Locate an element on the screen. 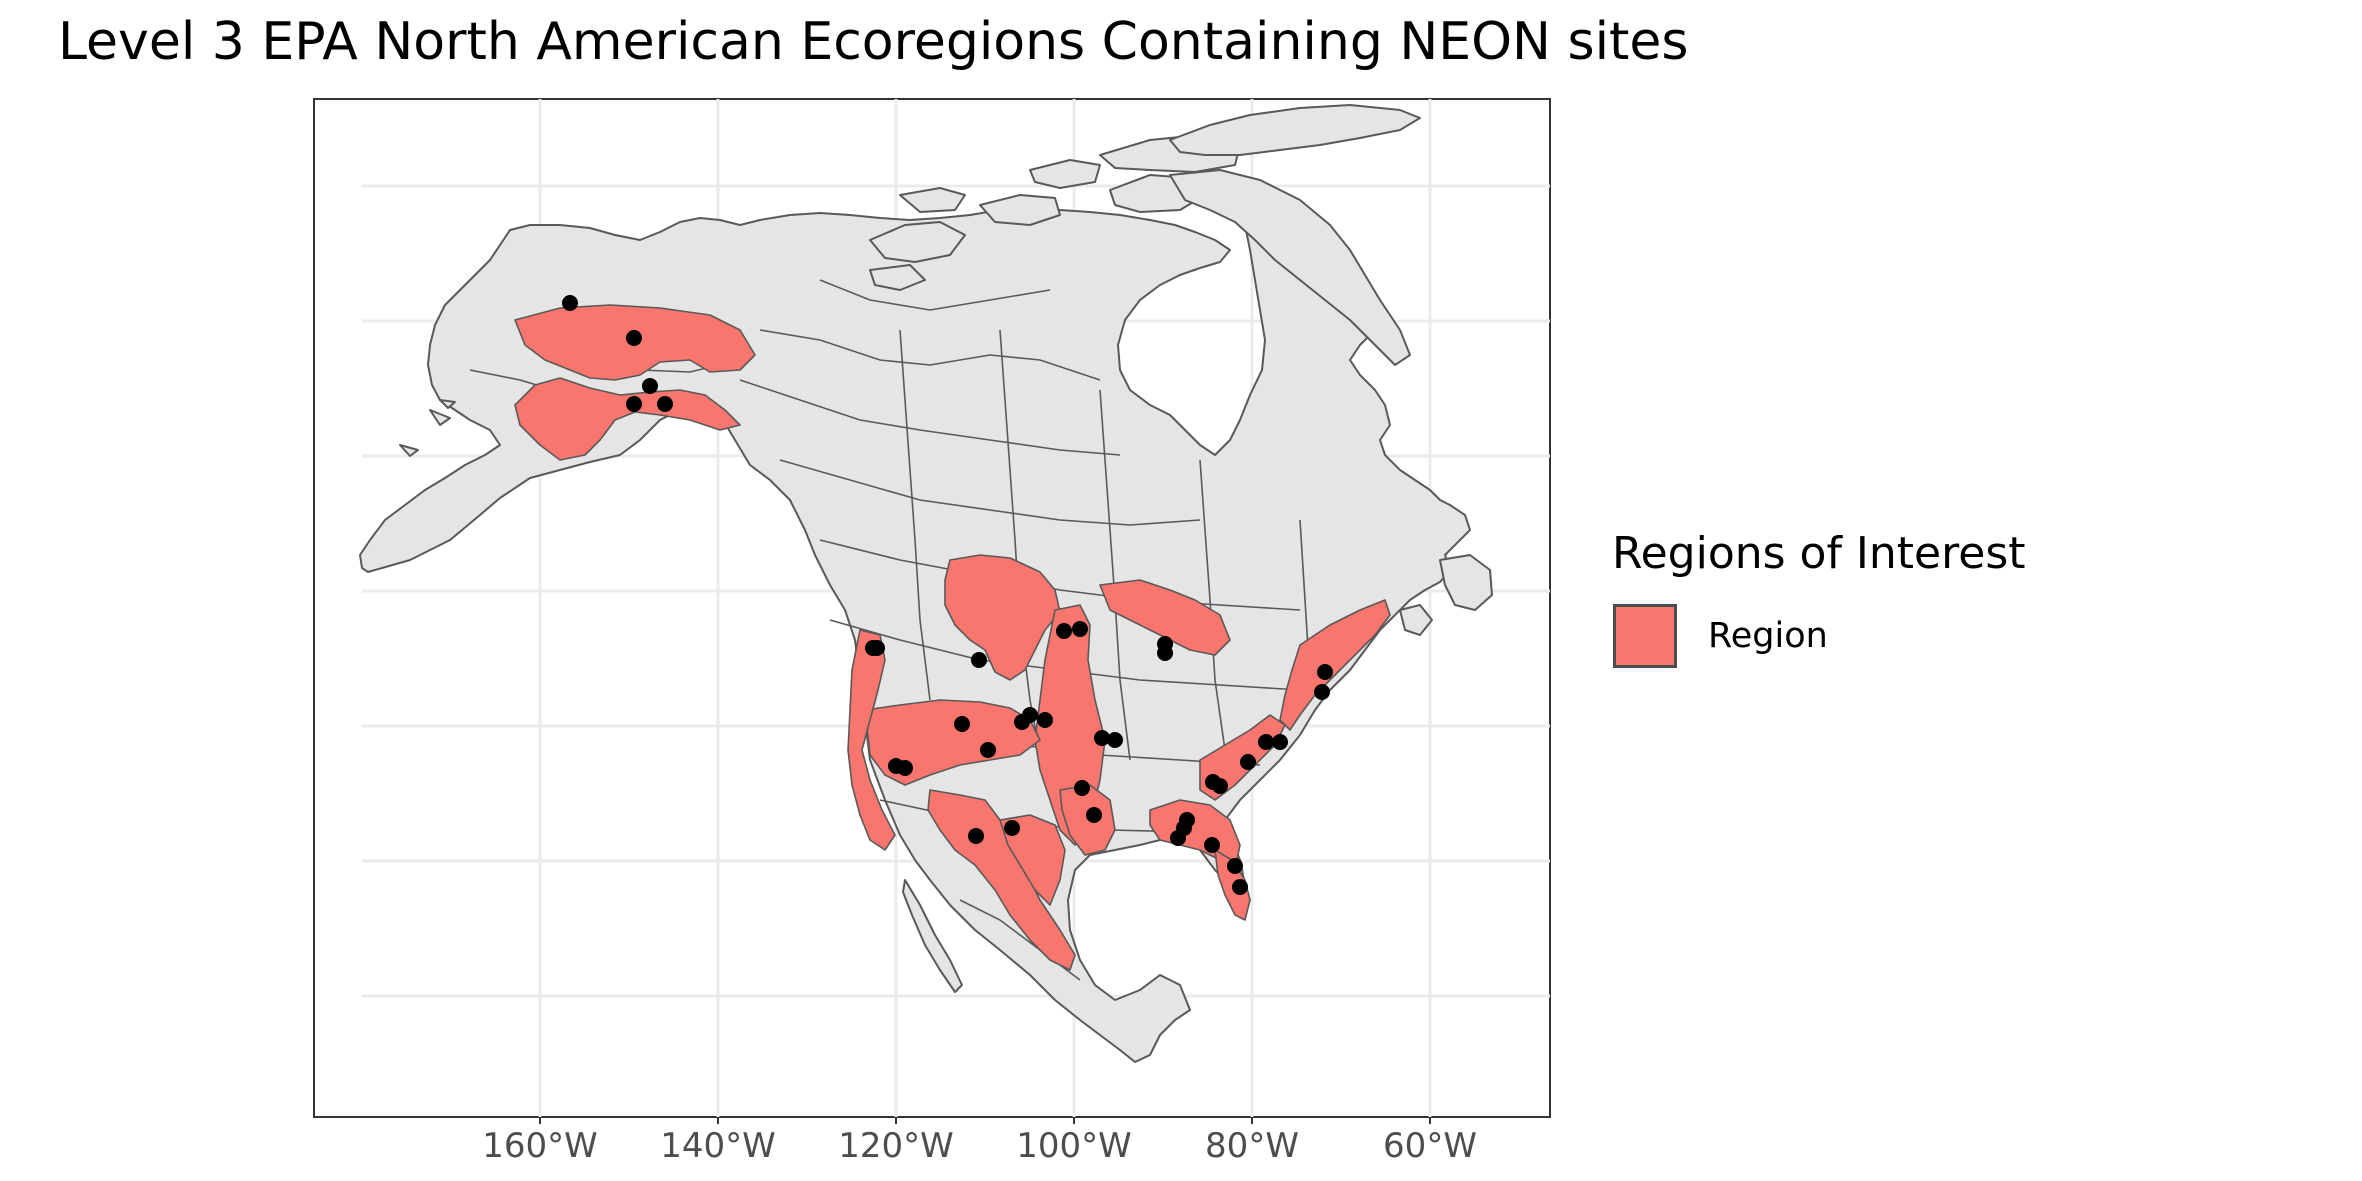 This screenshot has height=1181, width=2362. region-texas is located at coordinates (1087, 820).